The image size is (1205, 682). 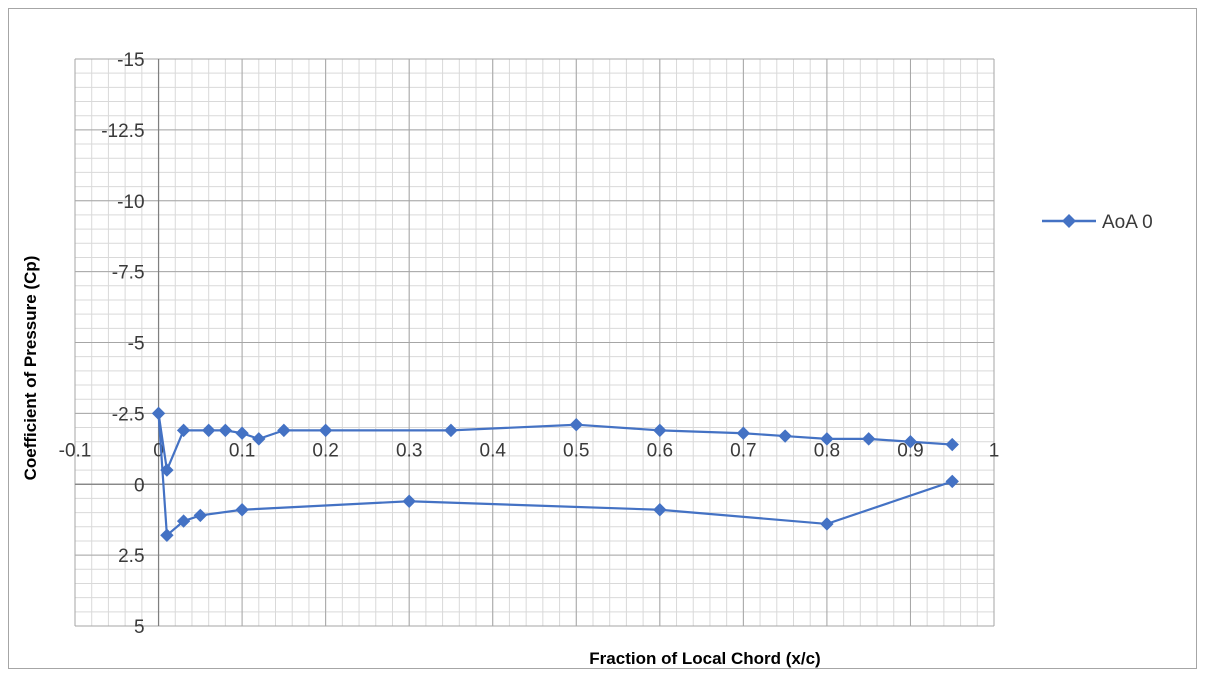 What do you see at coordinates (409, 450) in the screenshot?
I see `x-tick-label: 0.3` at bounding box center [409, 450].